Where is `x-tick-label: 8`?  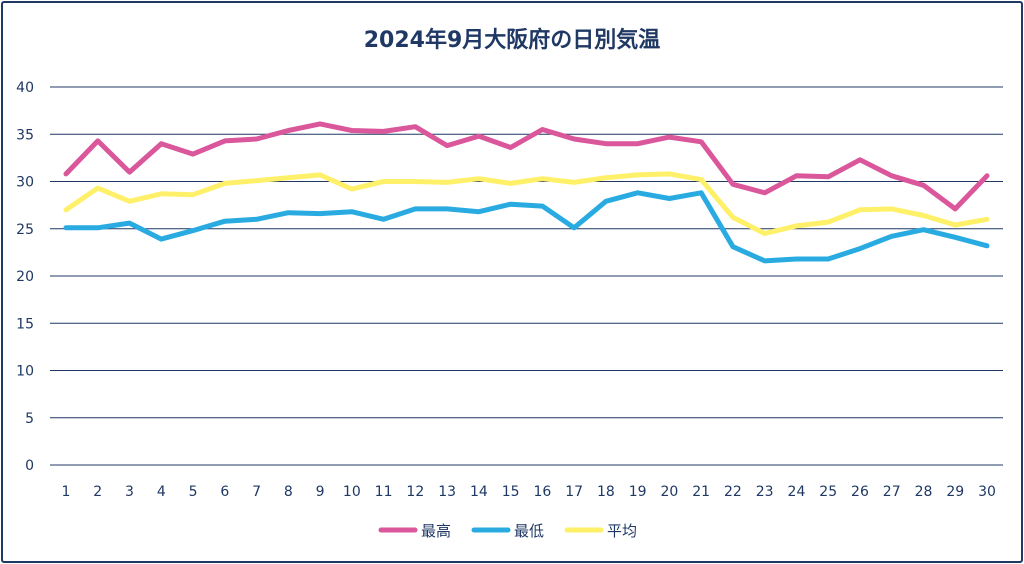 x-tick-label: 8 is located at coordinates (288, 492).